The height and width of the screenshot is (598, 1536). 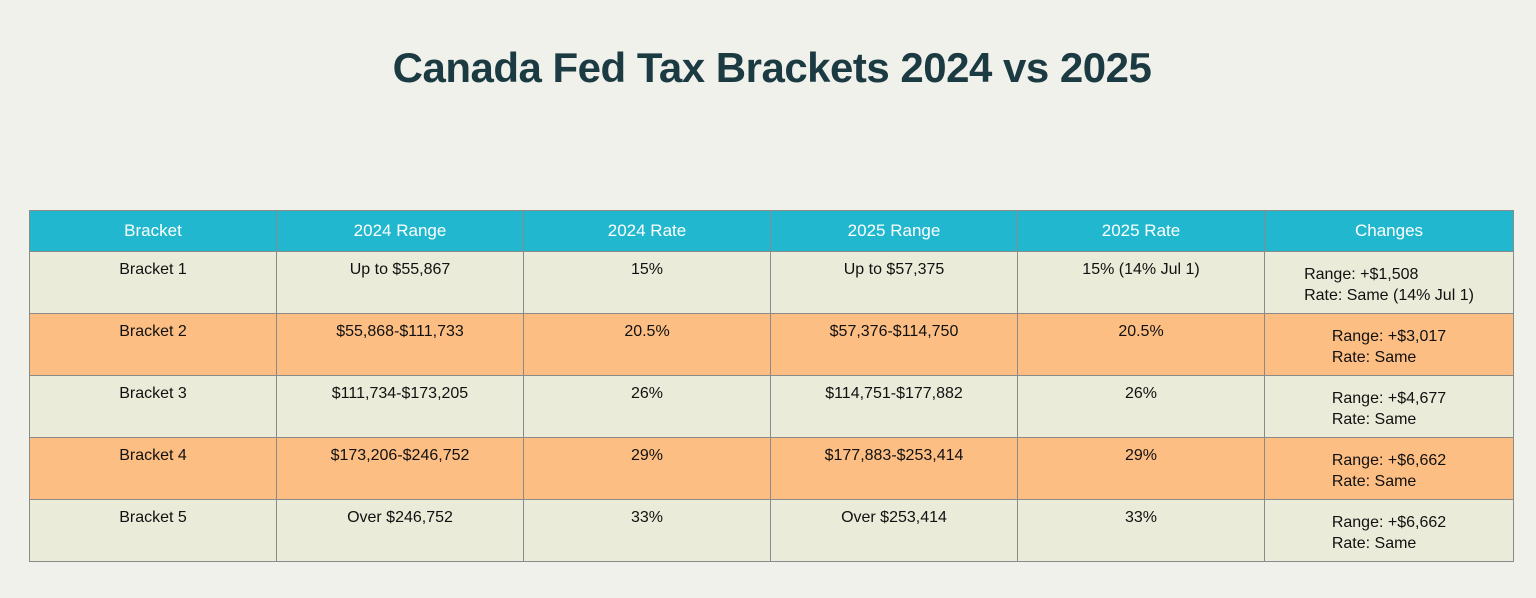 I want to click on cell-changes: Range: +$3,017 Rate: Same, so click(x=1389, y=344).